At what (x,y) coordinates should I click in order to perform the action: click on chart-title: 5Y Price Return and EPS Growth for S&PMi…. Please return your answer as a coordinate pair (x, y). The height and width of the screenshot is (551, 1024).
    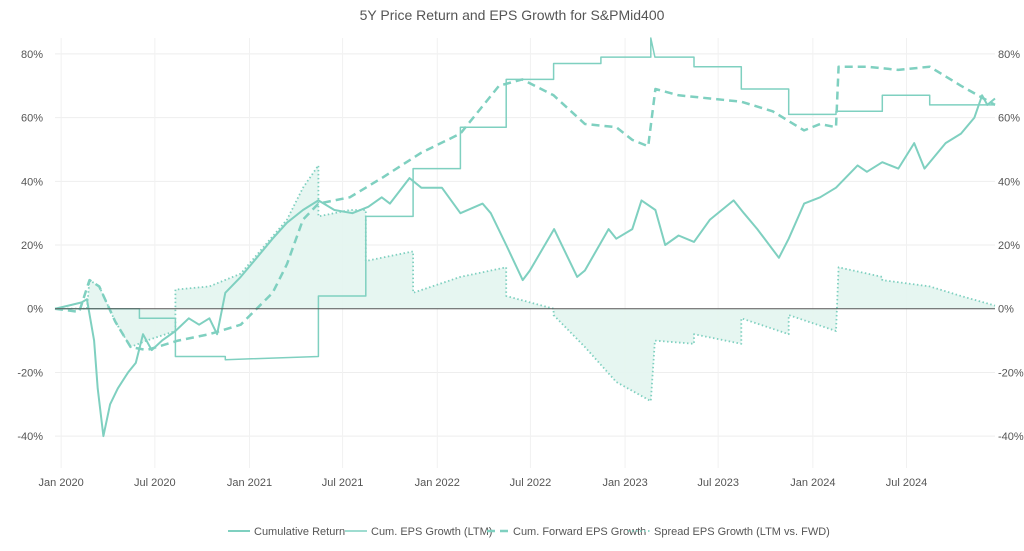
    Looking at the image, I should click on (512, 15).